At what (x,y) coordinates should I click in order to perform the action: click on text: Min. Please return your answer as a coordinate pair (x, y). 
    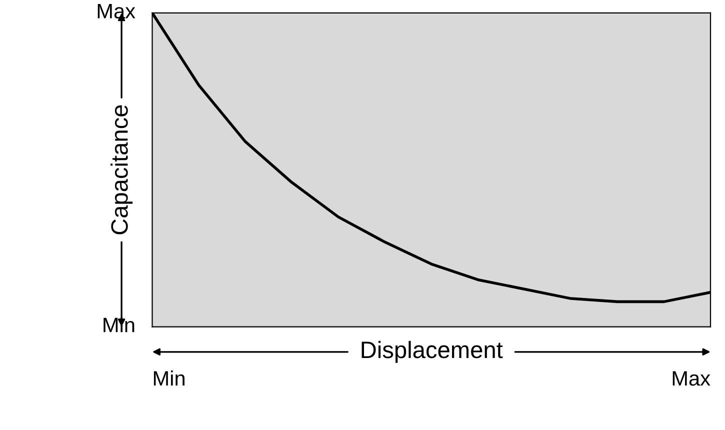
    Looking at the image, I should click on (169, 378).